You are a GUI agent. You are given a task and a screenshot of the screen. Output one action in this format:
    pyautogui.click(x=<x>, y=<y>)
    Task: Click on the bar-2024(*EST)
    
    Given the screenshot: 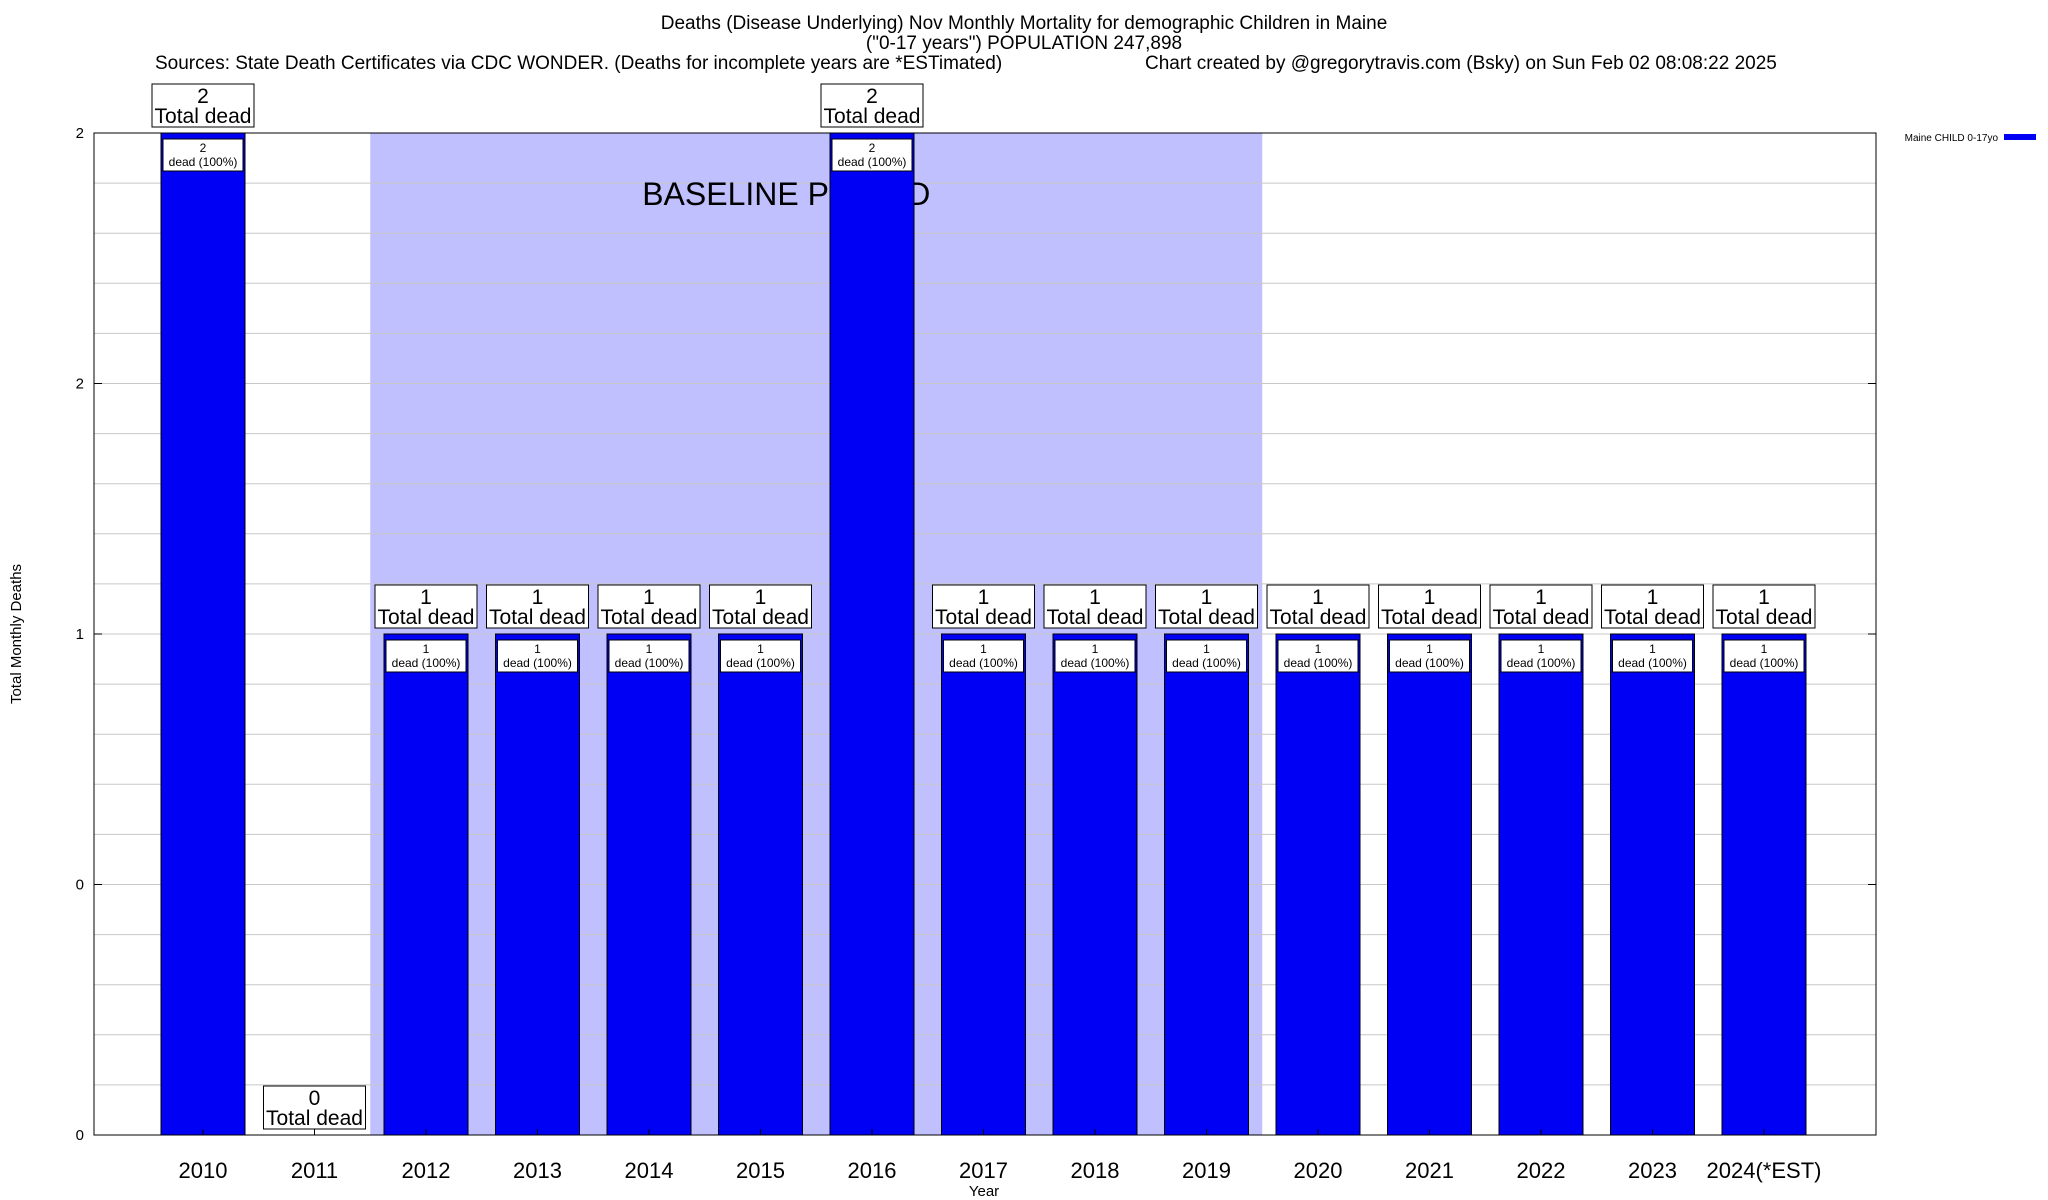 What is the action you would take?
    pyautogui.click(x=1764, y=884)
    